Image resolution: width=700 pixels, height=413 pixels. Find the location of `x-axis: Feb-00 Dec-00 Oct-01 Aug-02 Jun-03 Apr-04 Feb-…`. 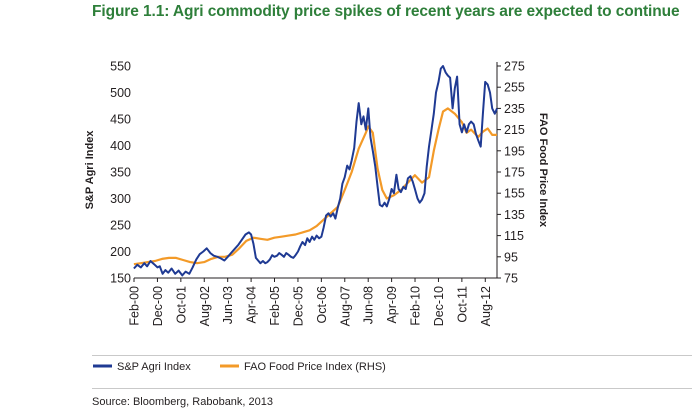

x-axis: Feb-00 Dec-00 Oct-01 Aug-02 Jun-03 Apr-04 Feb-… is located at coordinates (310, 302).